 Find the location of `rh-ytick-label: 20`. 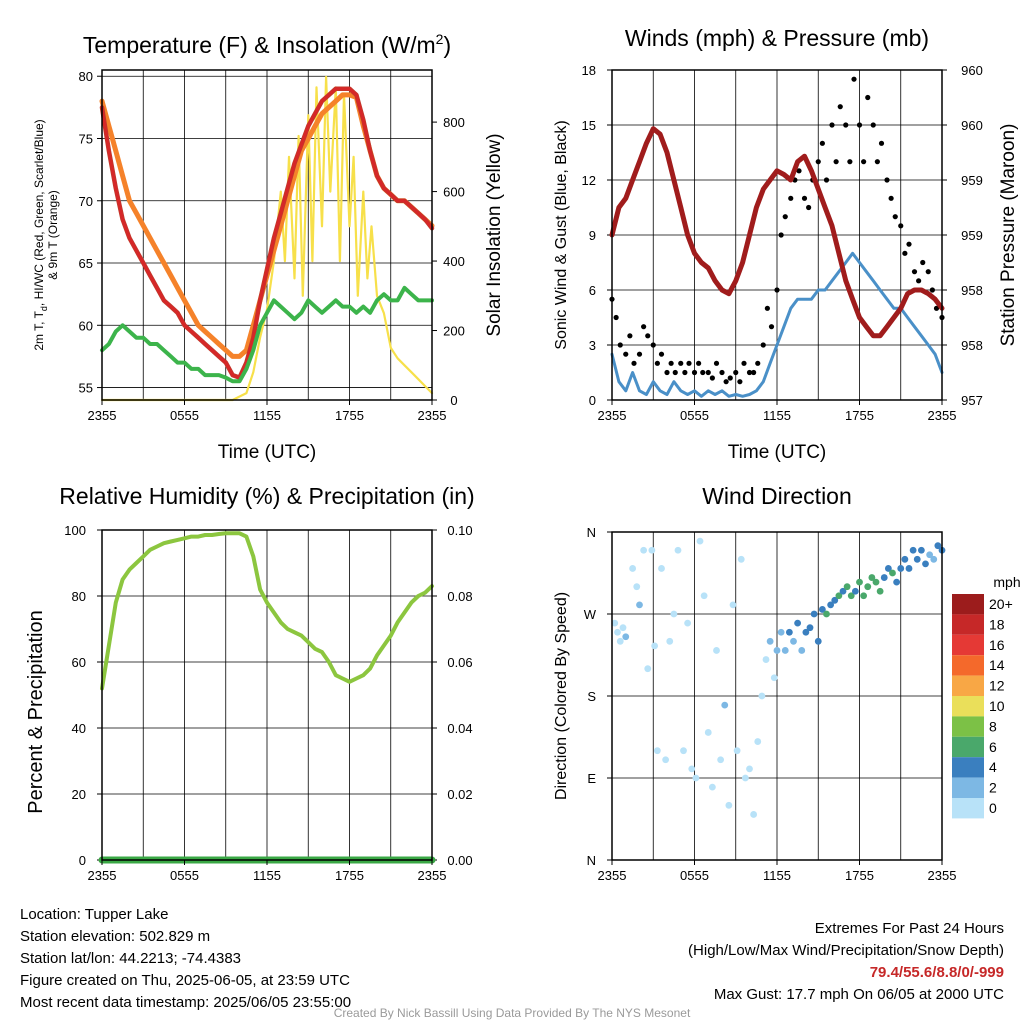

rh-ytick-label: 20 is located at coordinates (79, 794).